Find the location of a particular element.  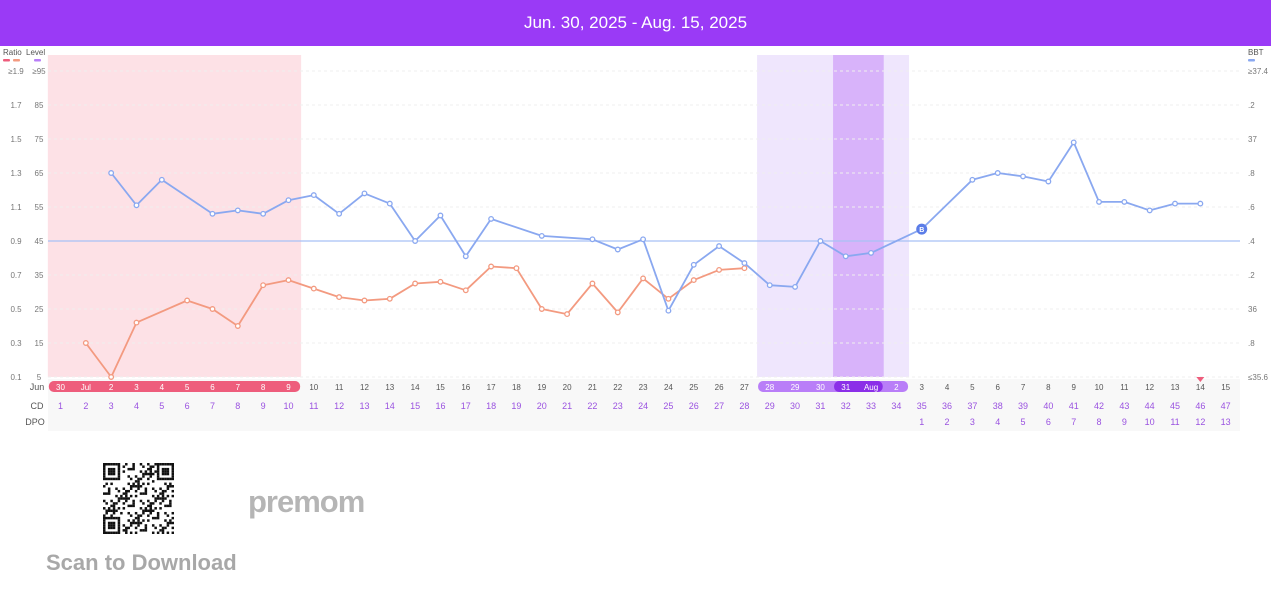

dpo-value: 11 is located at coordinates (1174, 422).